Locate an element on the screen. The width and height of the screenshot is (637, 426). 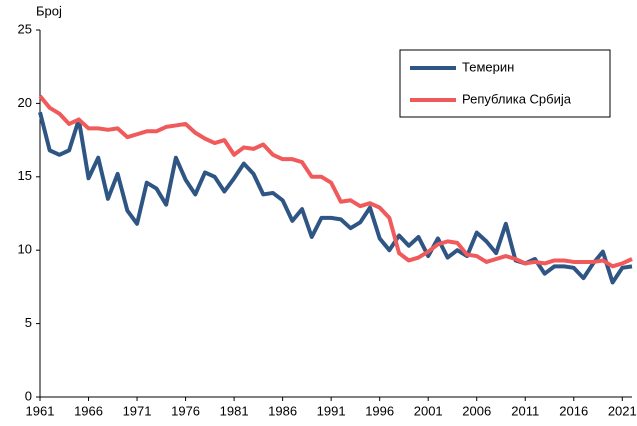
legend-label: Темерин is located at coordinates (488, 66).